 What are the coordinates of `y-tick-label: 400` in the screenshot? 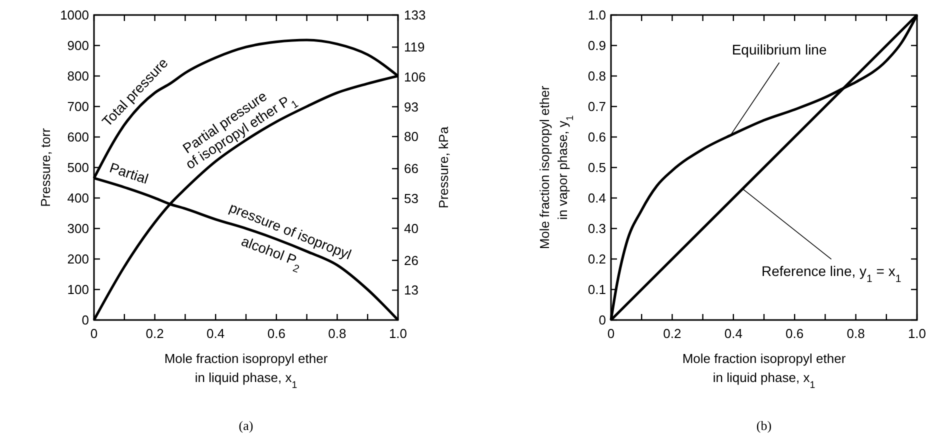 It's located at (78, 198).